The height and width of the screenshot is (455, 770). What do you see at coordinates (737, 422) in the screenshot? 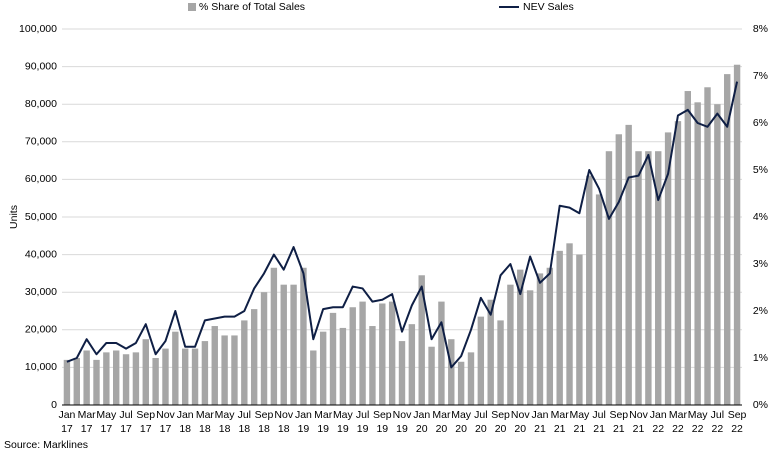
I see `x-tick-label: Sep 22` at bounding box center [737, 422].